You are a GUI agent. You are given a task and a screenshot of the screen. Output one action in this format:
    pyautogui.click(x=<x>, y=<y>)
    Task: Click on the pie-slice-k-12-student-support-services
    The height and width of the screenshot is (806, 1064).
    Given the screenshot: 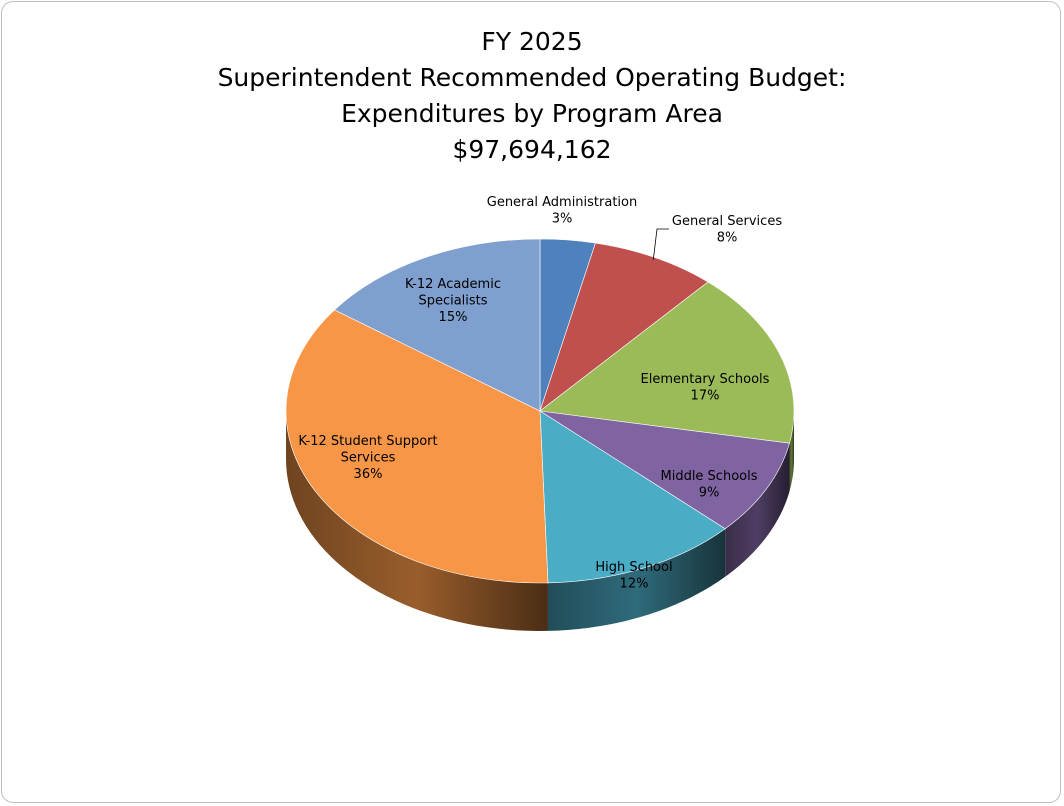 What is the action you would take?
    pyautogui.click(x=417, y=446)
    